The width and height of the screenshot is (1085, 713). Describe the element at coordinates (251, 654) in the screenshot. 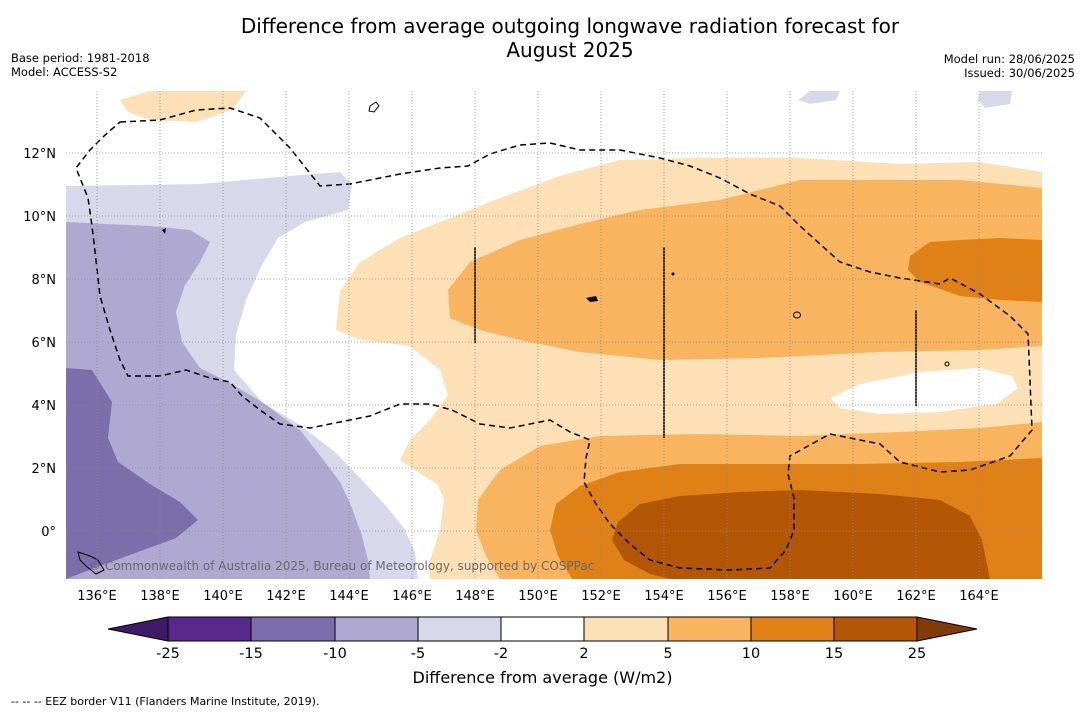

I see `colorbar-tick: -15` at that location.